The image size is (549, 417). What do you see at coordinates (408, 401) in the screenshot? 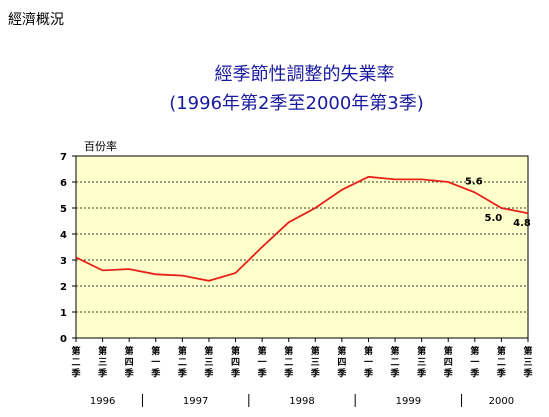
I see `year-label: 1999` at bounding box center [408, 401].